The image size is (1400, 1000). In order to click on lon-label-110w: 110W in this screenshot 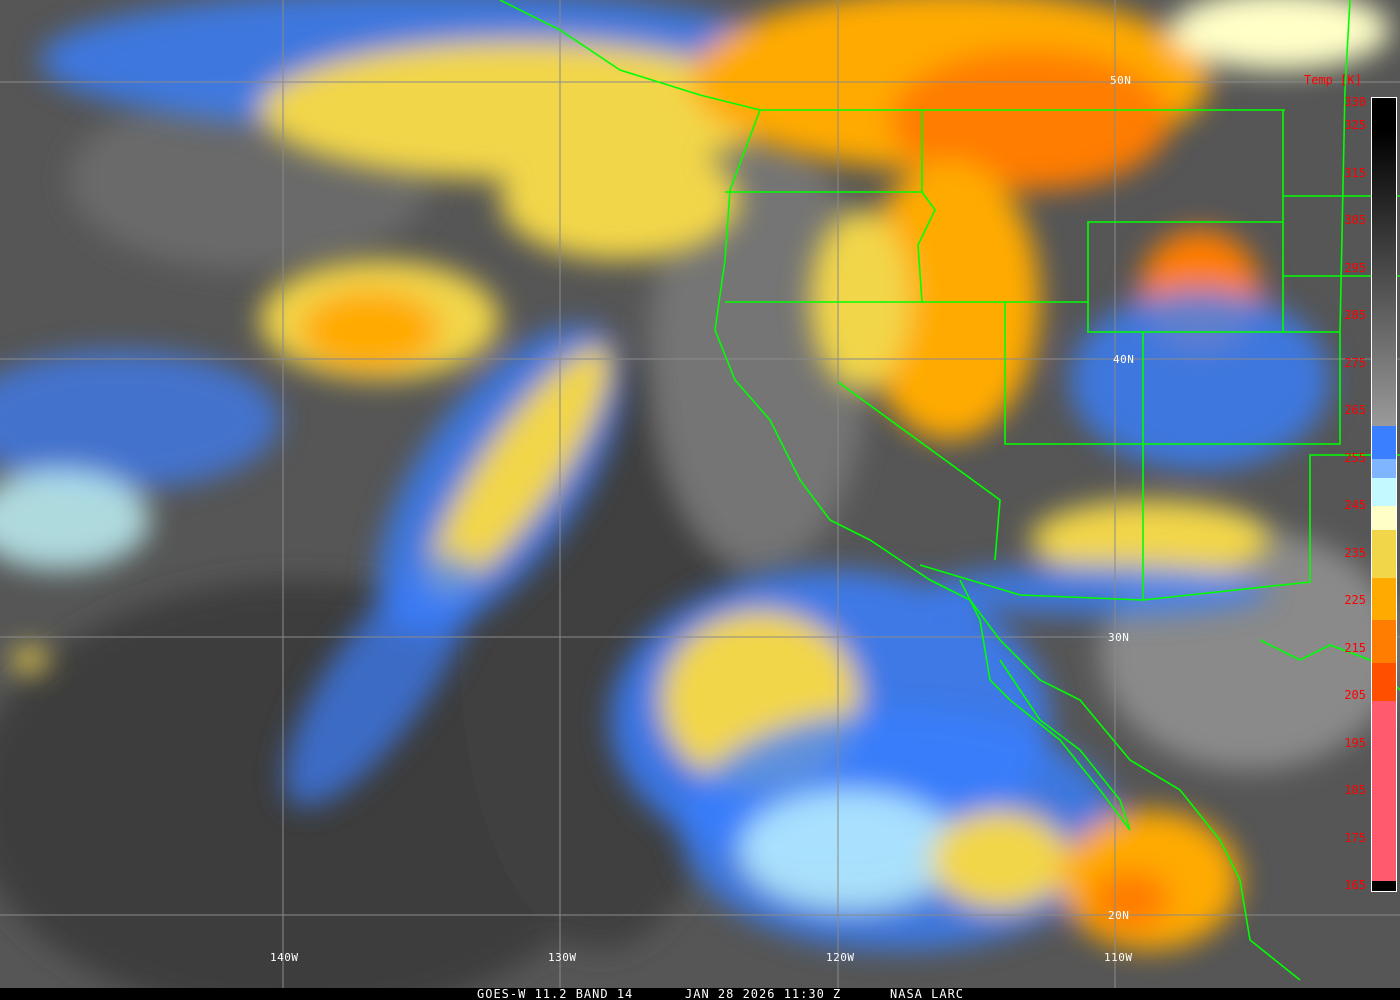, I will do `click(1118, 957)`.